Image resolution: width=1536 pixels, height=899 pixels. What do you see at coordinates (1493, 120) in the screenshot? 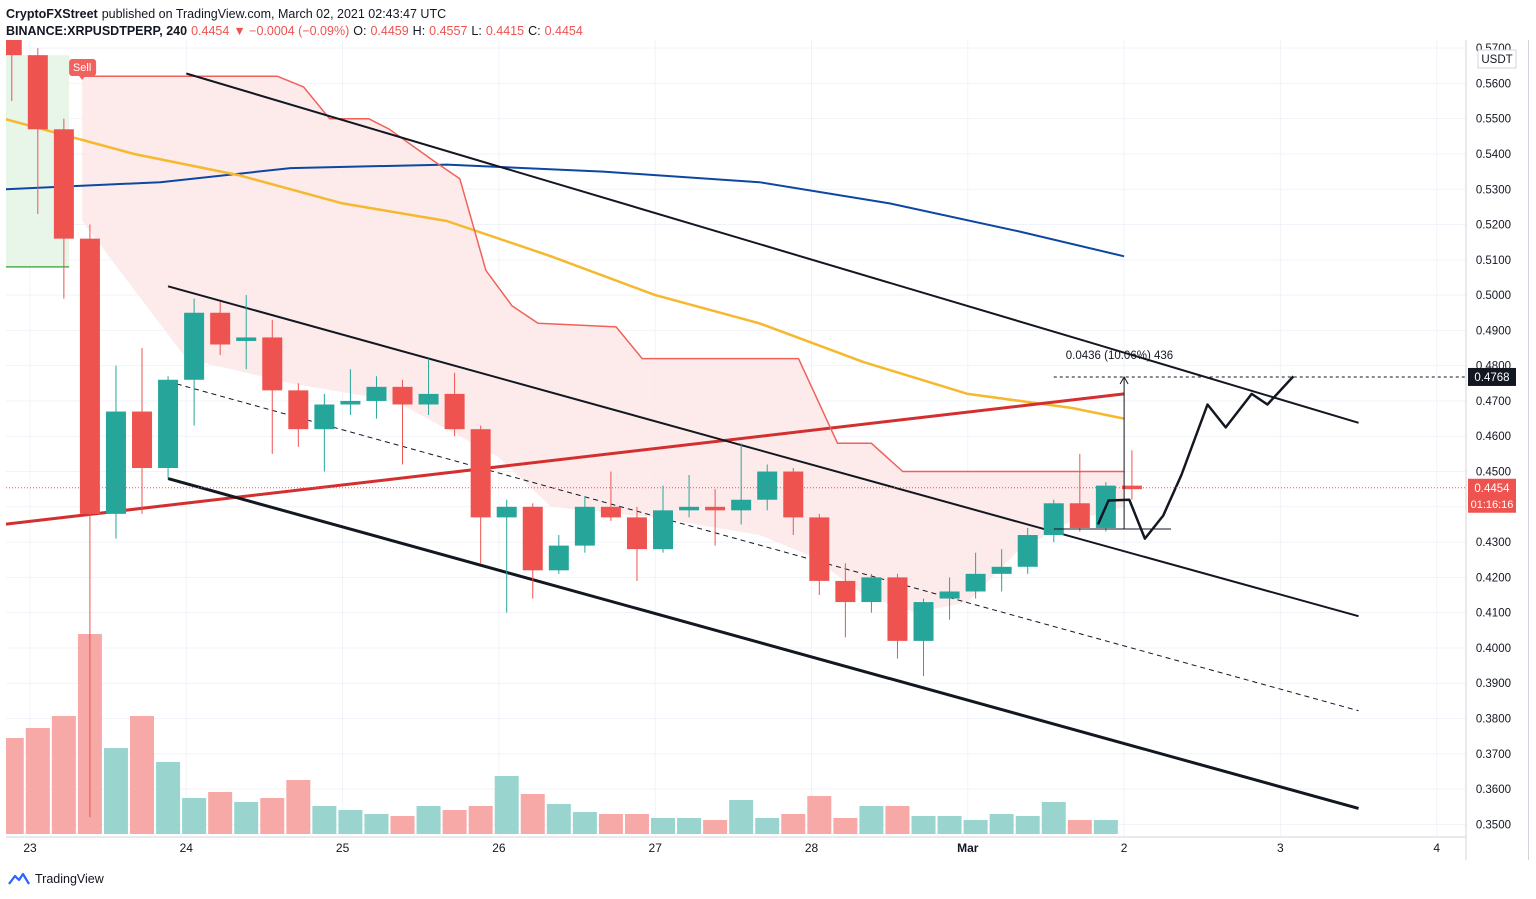
I see `price-tick-label: 0.5500` at bounding box center [1493, 120].